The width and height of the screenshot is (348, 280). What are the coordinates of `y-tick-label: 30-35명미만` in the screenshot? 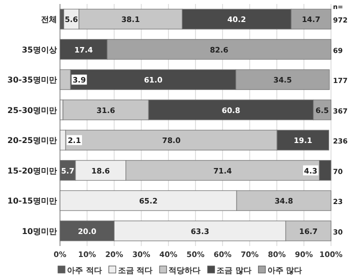 It's located at (32, 80).